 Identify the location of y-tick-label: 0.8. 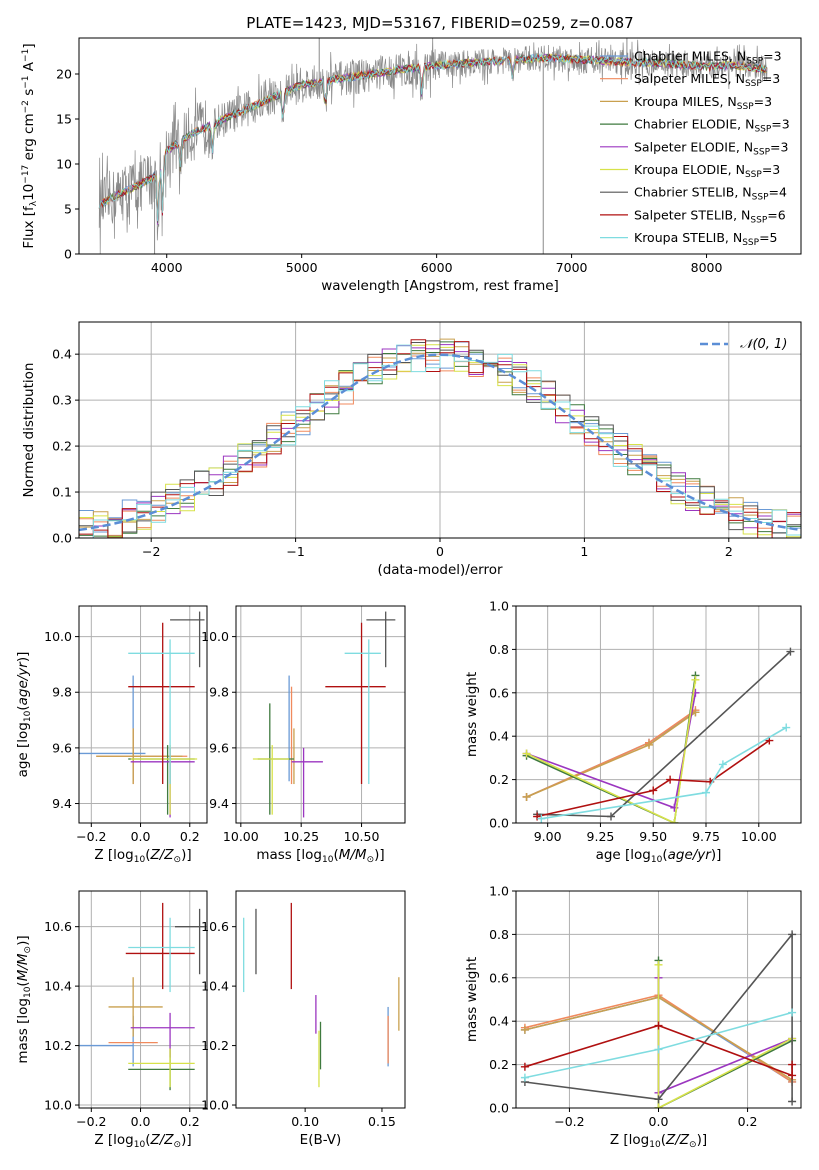
(499, 934).